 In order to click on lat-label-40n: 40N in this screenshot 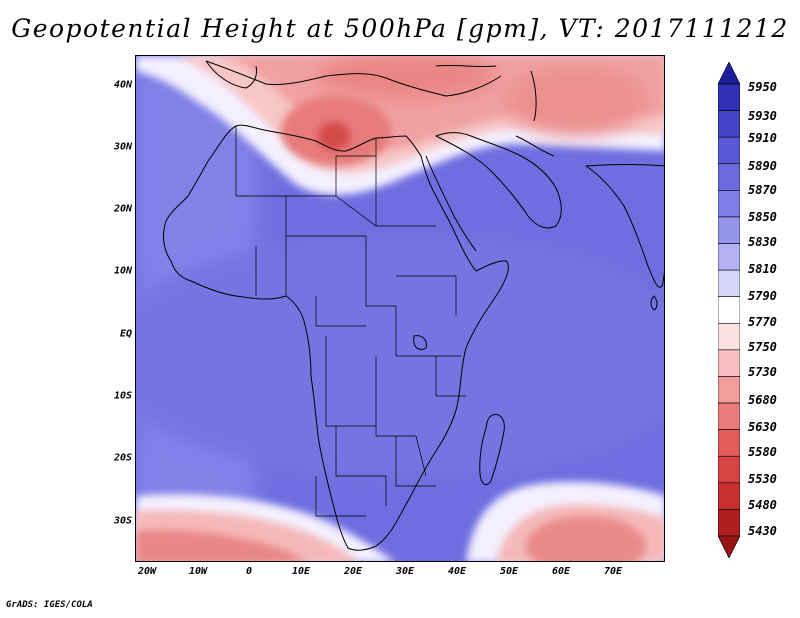, I will do `click(122, 85)`.